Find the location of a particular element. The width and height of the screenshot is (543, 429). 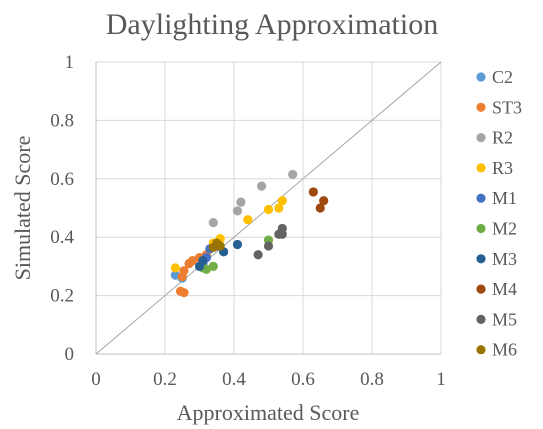

legend-marker-m3 is located at coordinates (481, 259).